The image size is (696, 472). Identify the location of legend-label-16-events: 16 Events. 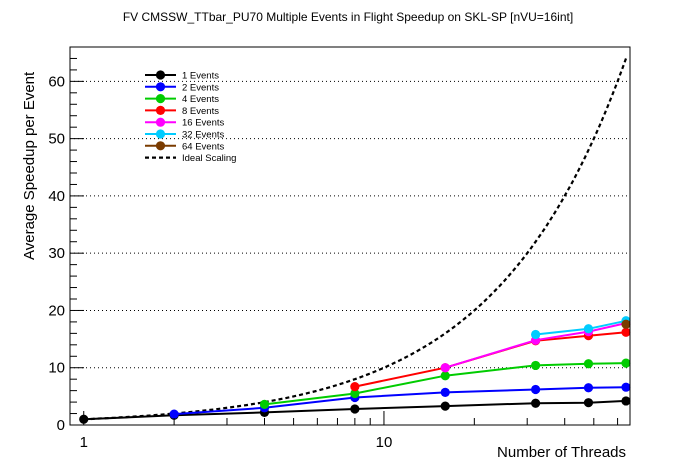
(203, 123).